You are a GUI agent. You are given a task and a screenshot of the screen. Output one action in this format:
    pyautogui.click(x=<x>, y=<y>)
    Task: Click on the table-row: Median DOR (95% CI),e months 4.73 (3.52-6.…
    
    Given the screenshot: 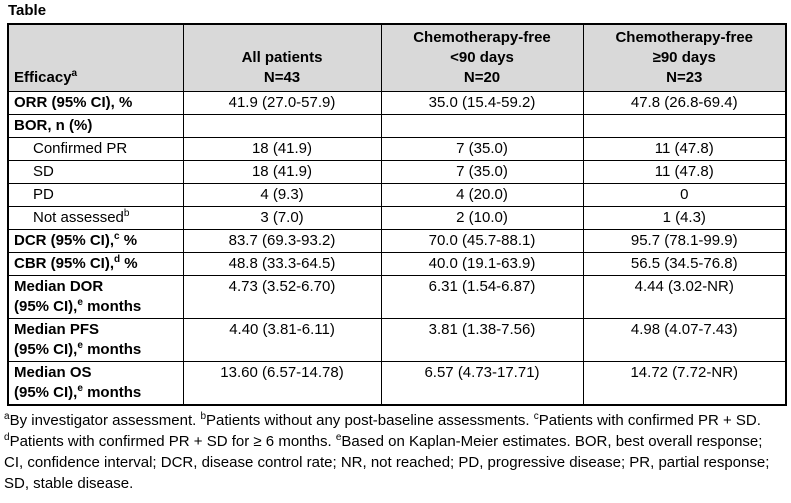 What is the action you would take?
    pyautogui.click(x=397, y=296)
    